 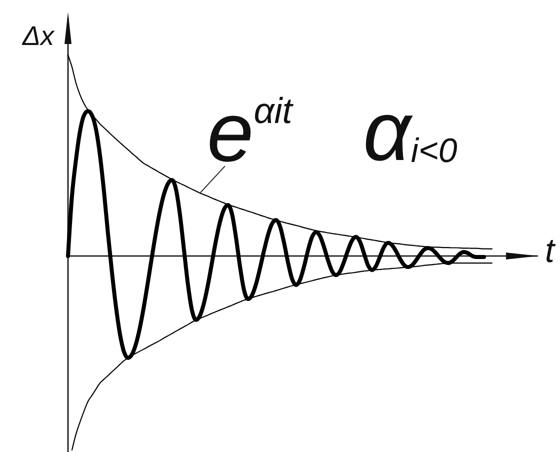 What do you see at coordinates (550, 251) in the screenshot?
I see `x-axis-title: t` at bounding box center [550, 251].